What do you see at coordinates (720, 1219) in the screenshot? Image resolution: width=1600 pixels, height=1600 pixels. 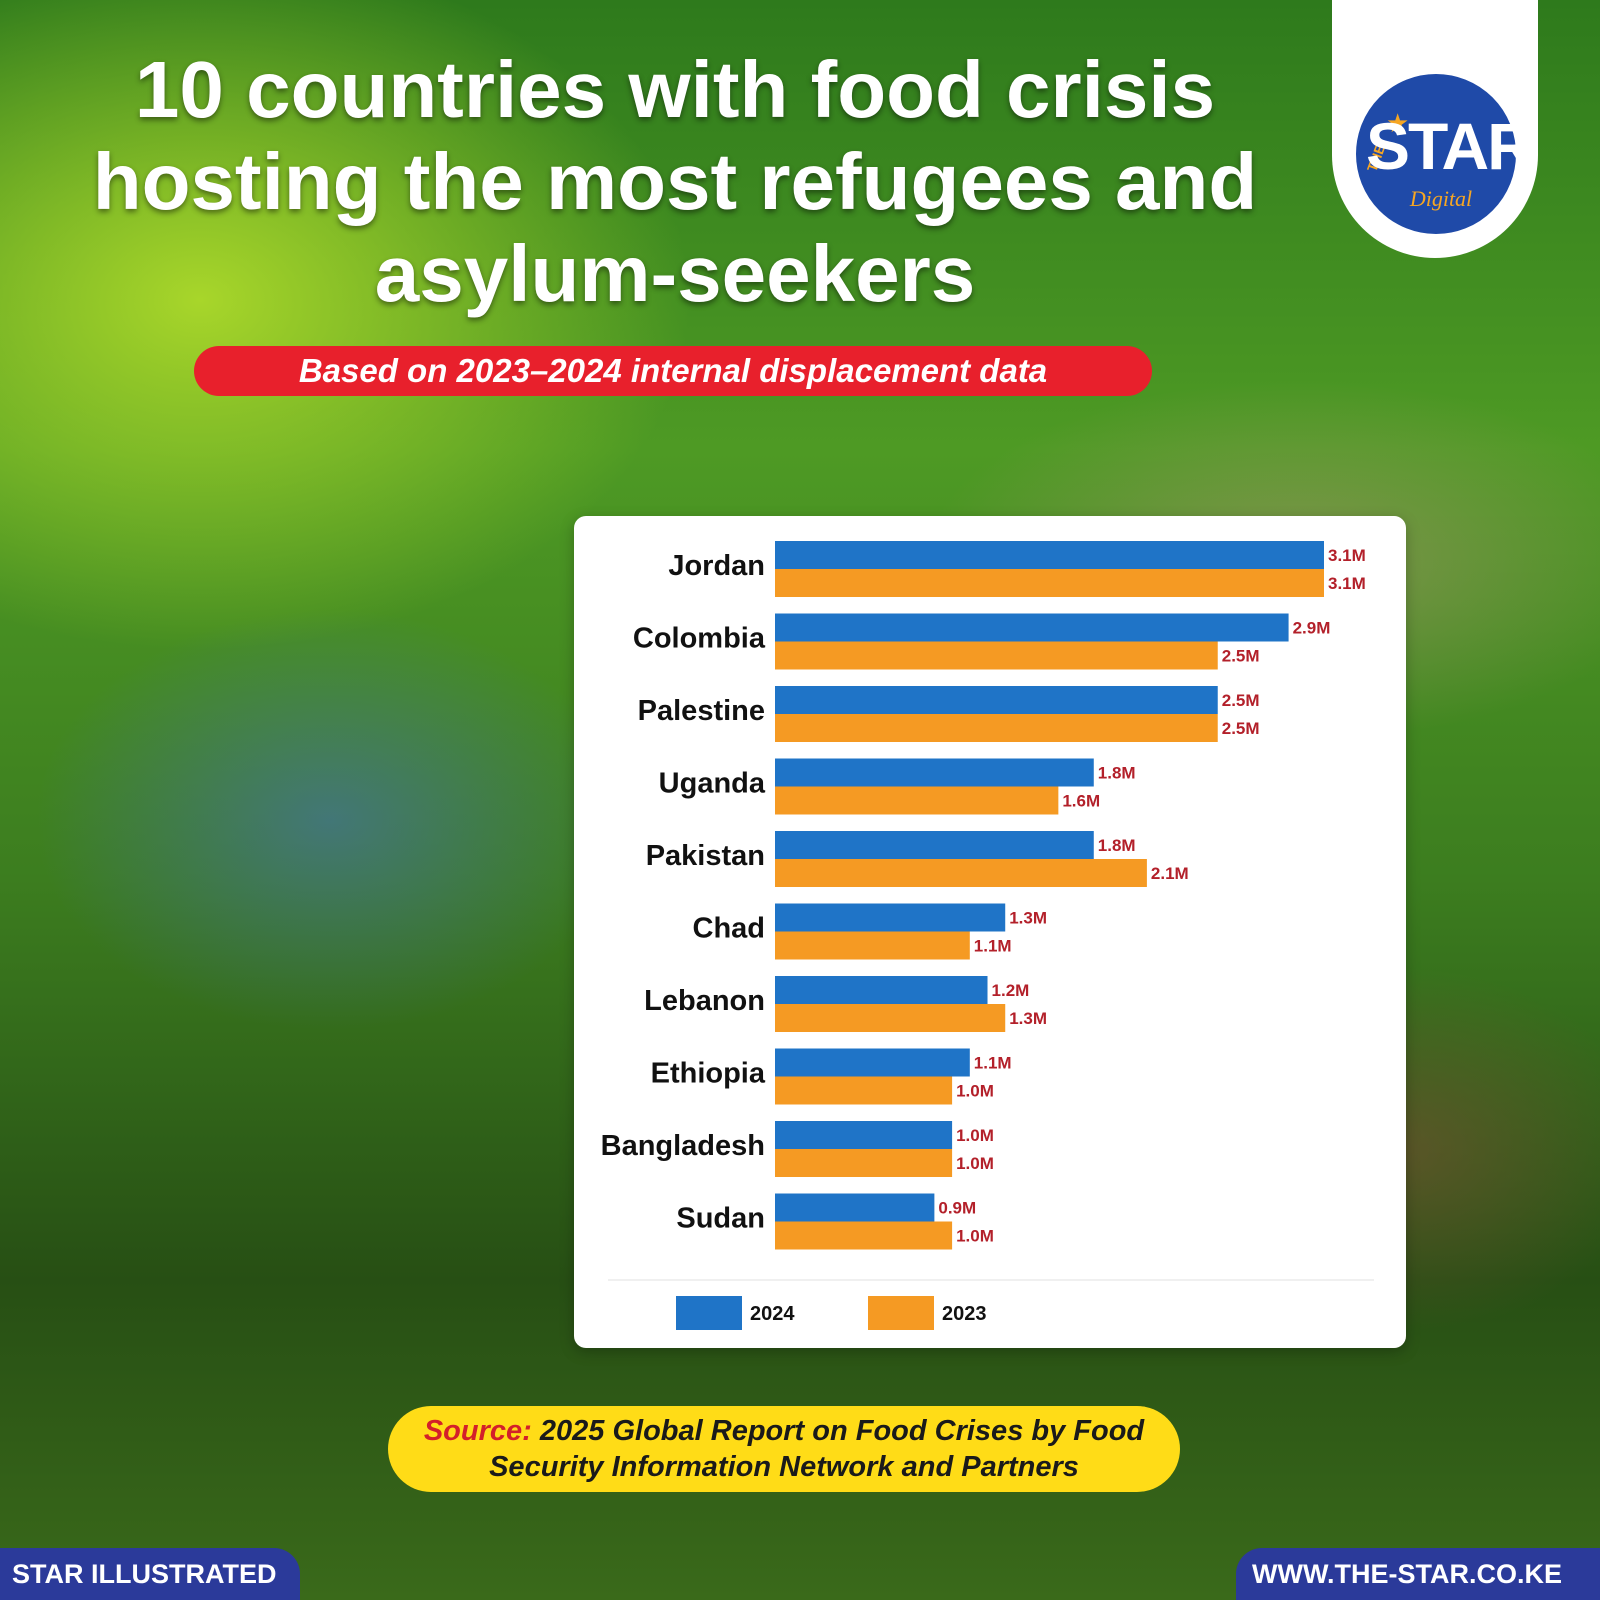 I see `category-label: Sudan` at bounding box center [720, 1219].